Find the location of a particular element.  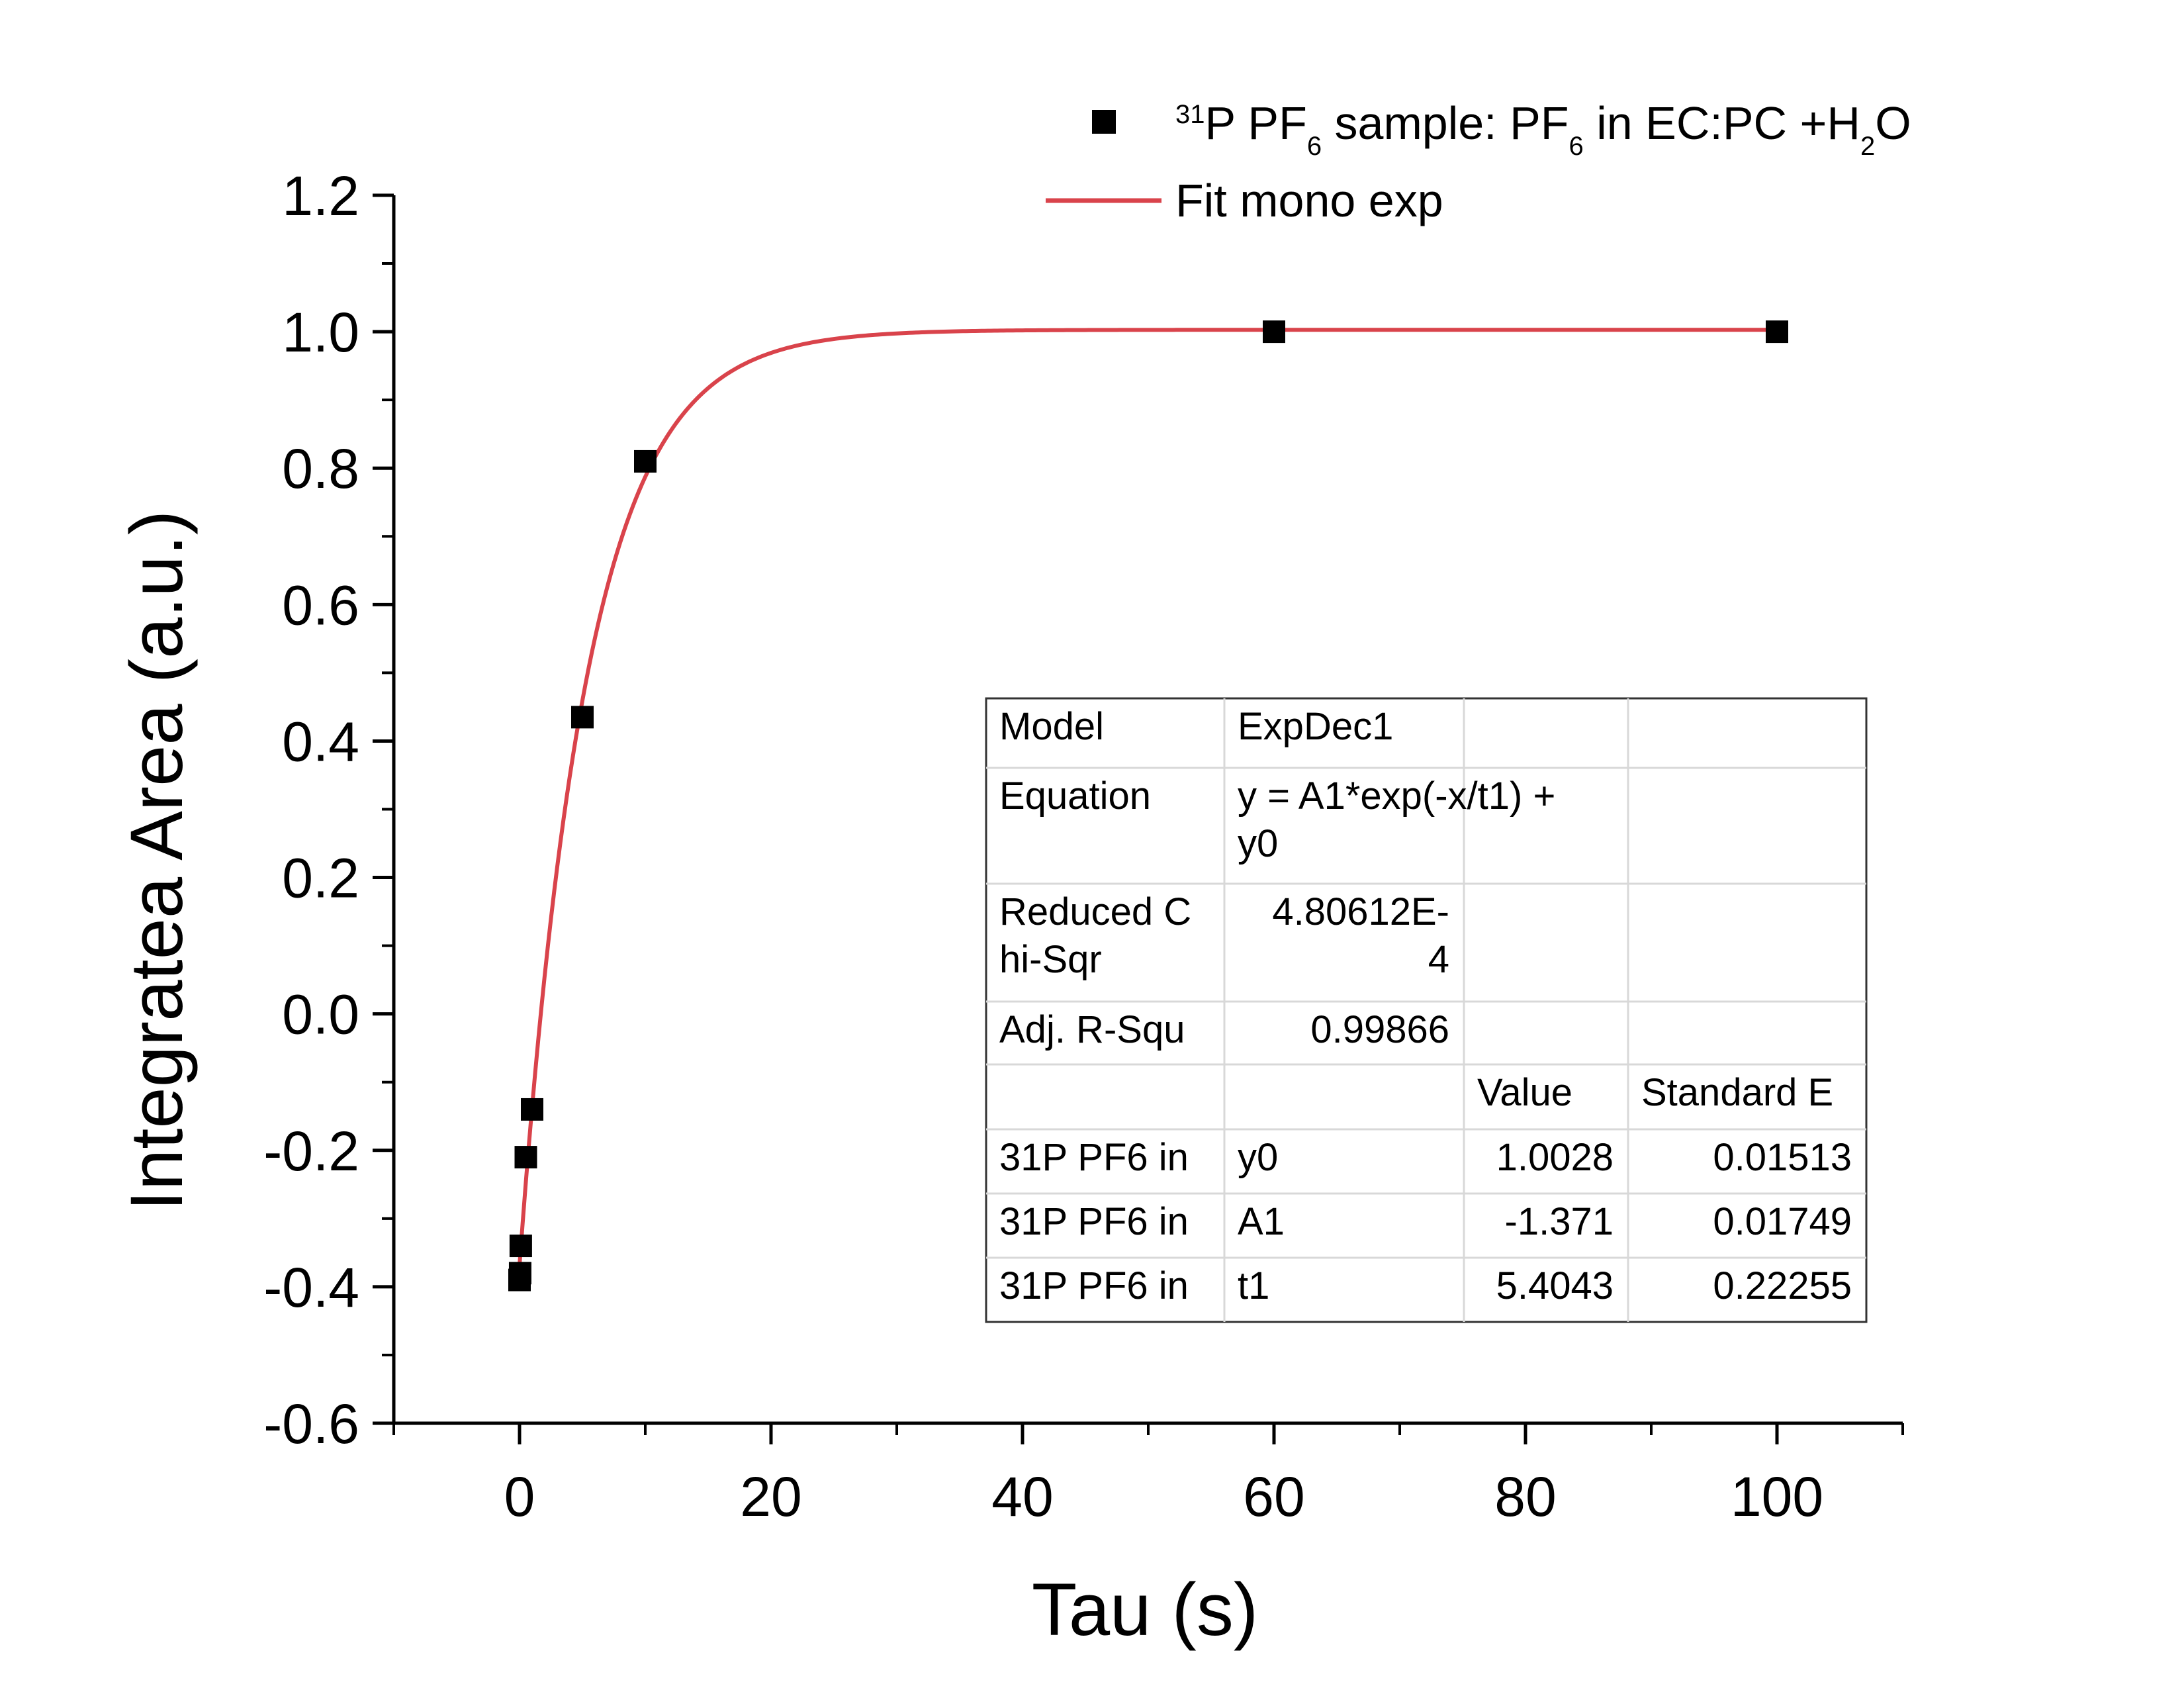

table-cell: 5.4043 is located at coordinates (1555, 1285).